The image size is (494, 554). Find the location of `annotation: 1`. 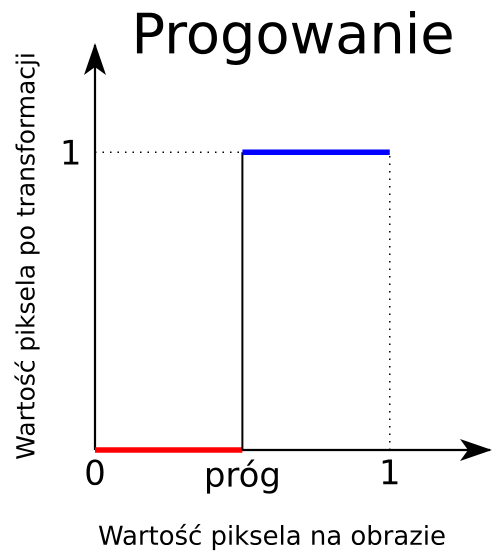

annotation: 1 is located at coordinates (71, 152).